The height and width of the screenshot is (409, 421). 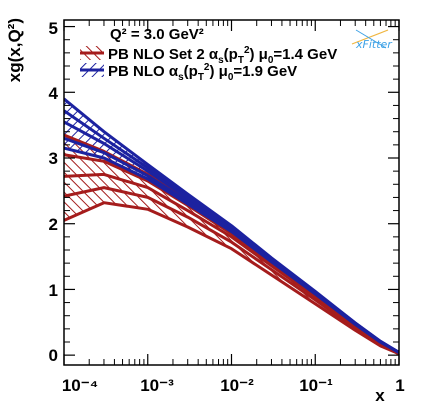 What do you see at coordinates (316, 385) in the screenshot?
I see `x-tick-label: 10⁻¹` at bounding box center [316, 385].